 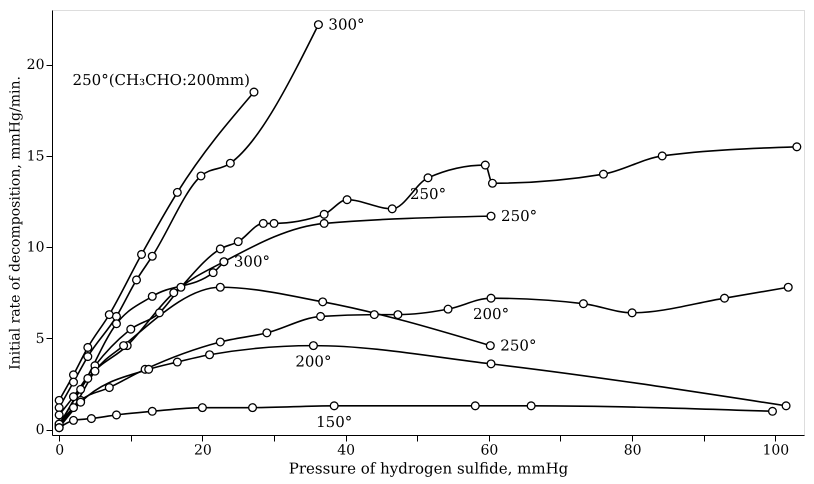 What do you see at coordinates (346, 450) in the screenshot?
I see `x-tick-label: 40` at bounding box center [346, 450].